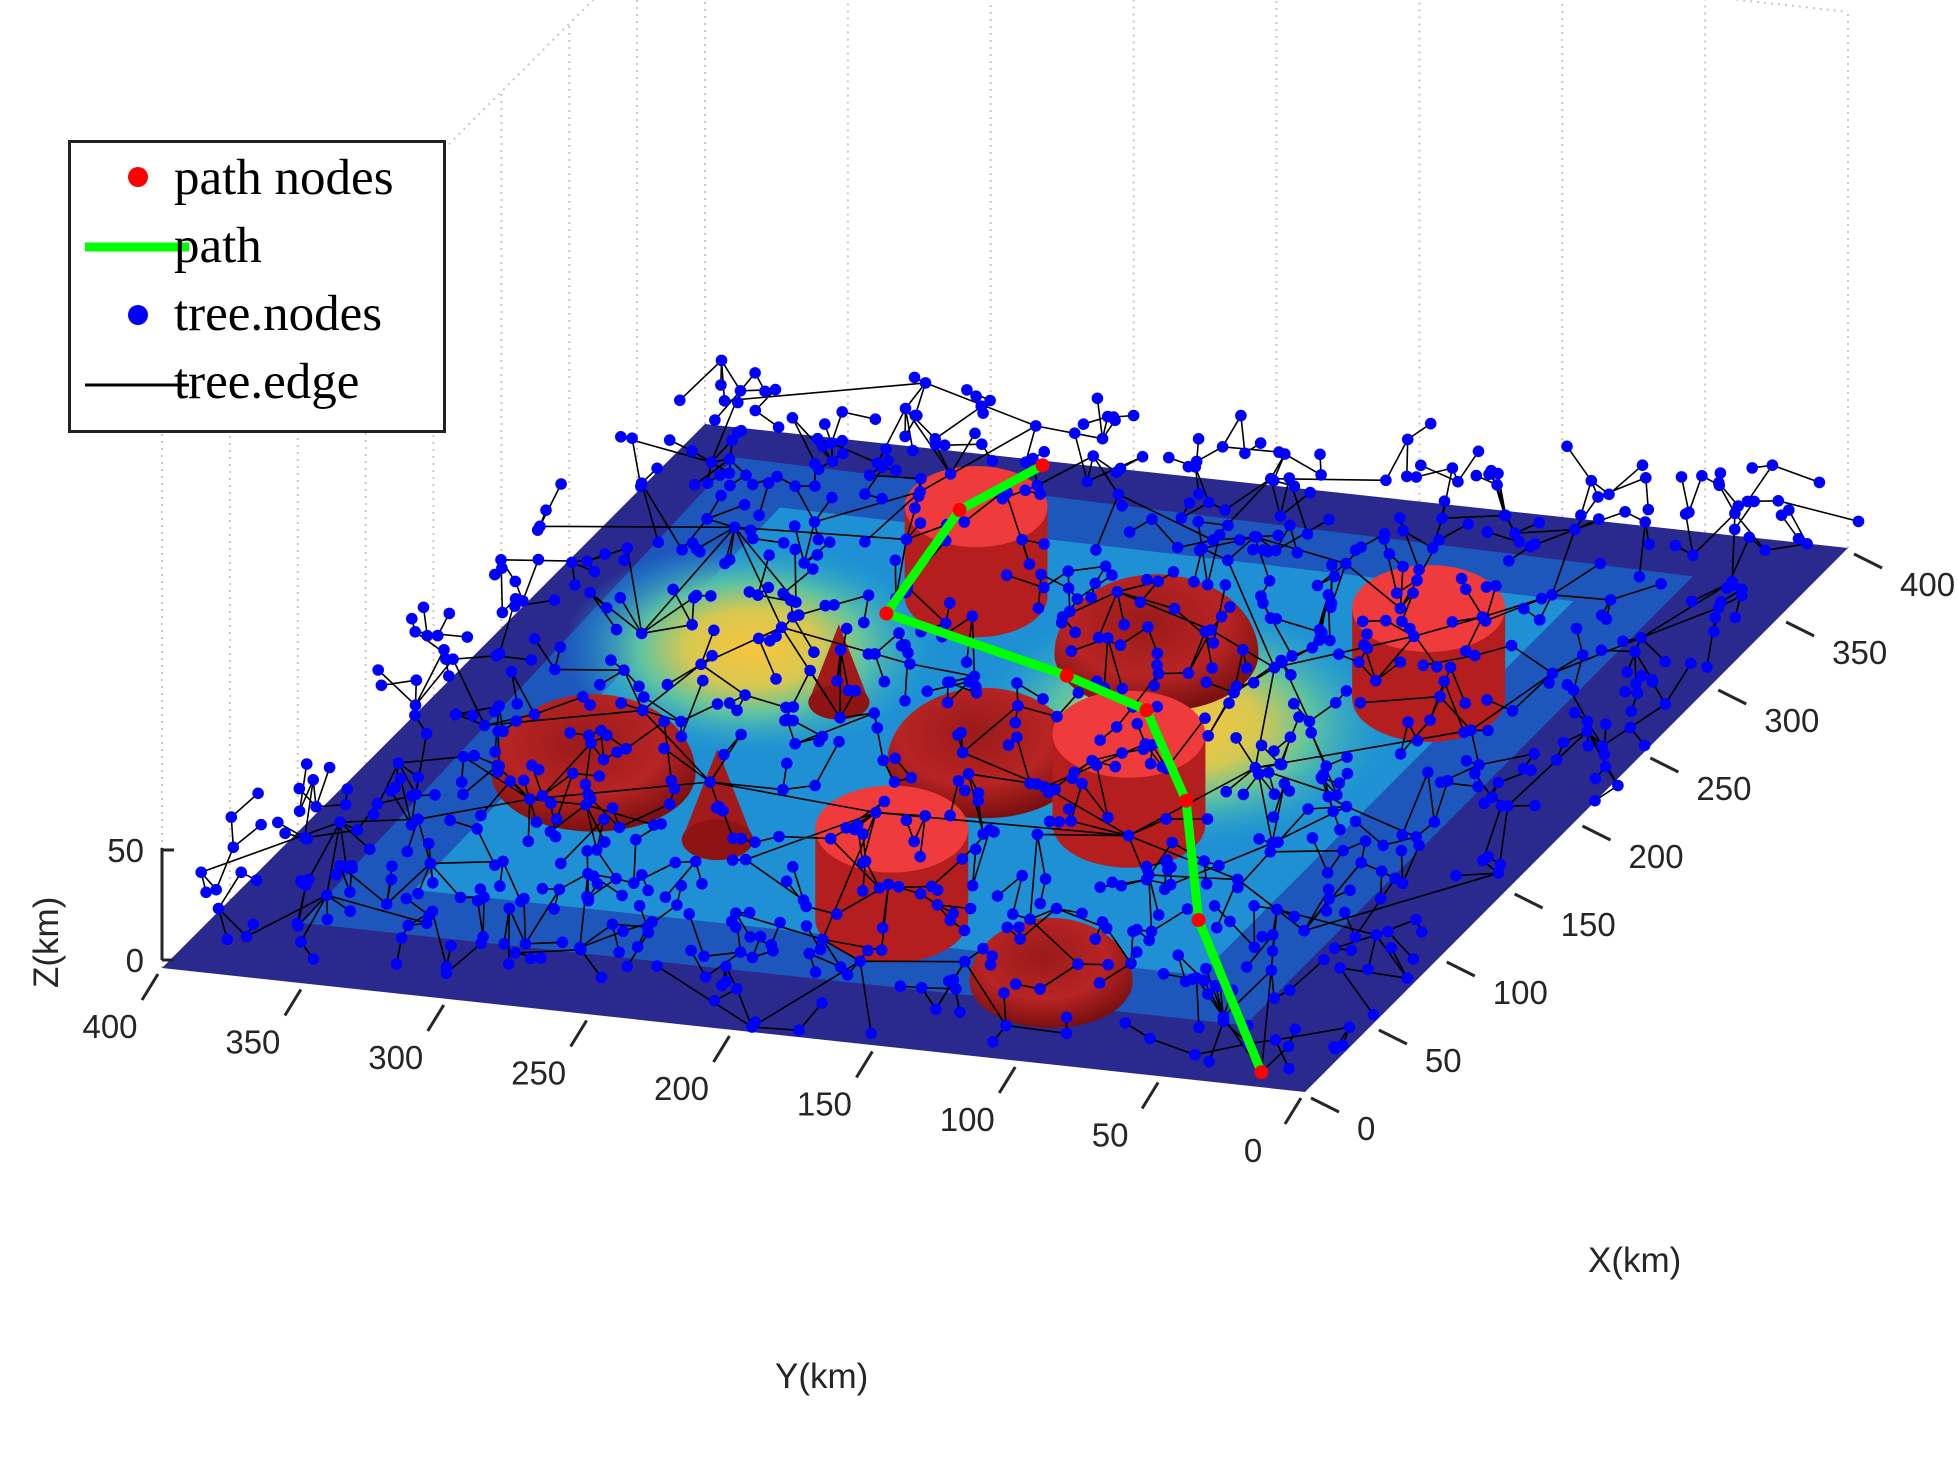 This screenshot has width=1958, height=1459. I want to click on y-tick, so click(1150, 1095).